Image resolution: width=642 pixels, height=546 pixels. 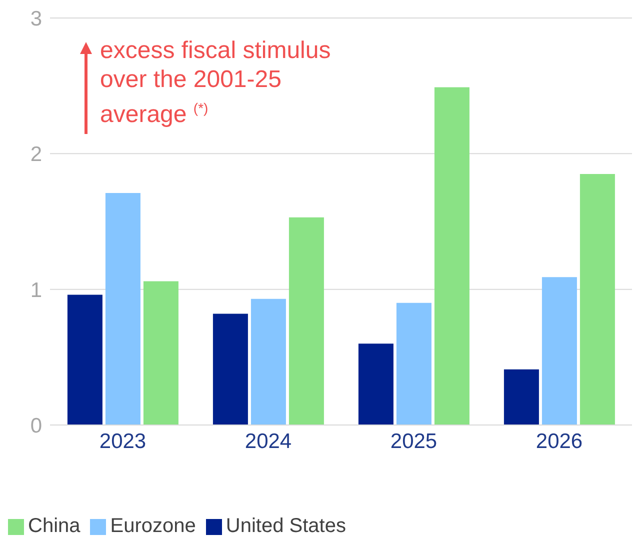 I want to click on y-tick-label: 0, so click(x=36, y=426).